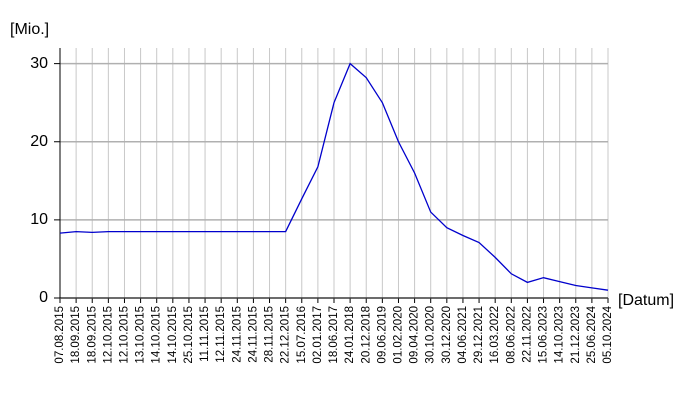  Describe the element at coordinates (511, 335) in the screenshot. I see `x-tick-label: 08.06.2022` at that location.